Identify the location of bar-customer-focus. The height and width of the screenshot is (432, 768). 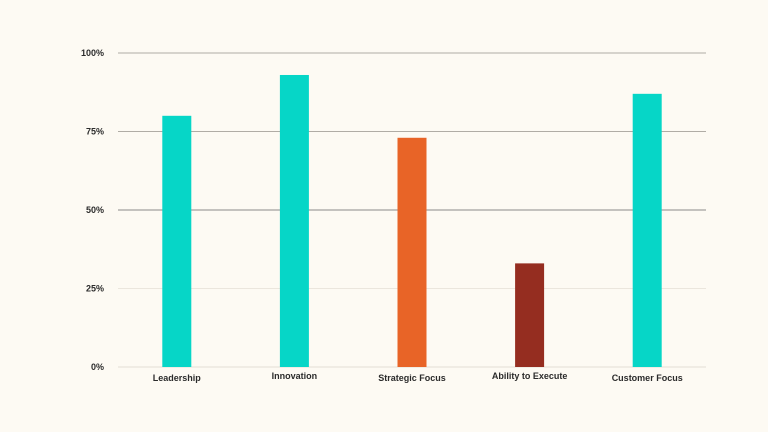
(647, 230).